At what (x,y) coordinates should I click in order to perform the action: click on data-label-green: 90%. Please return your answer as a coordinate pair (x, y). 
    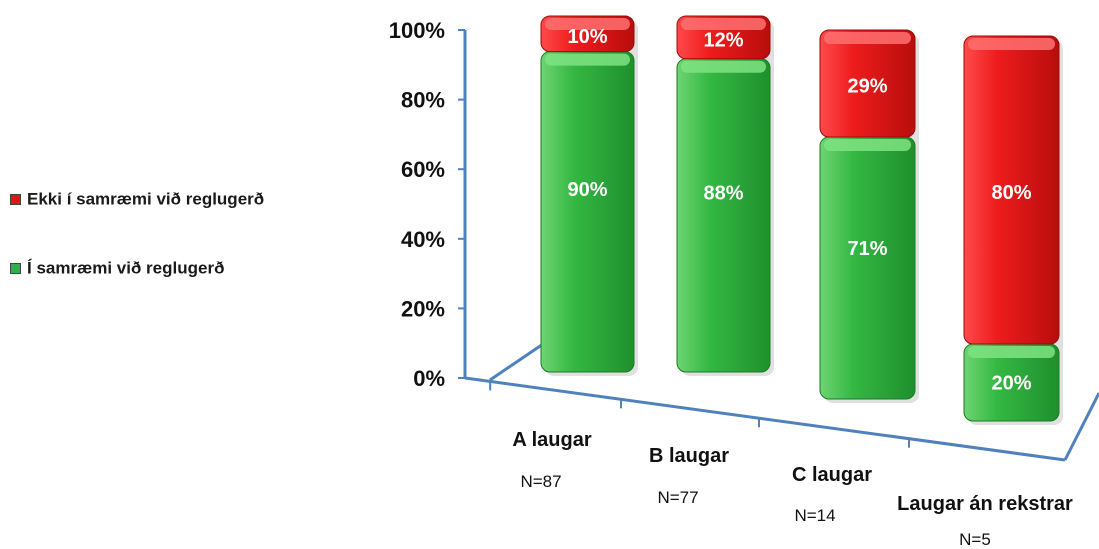
    Looking at the image, I should click on (587, 190).